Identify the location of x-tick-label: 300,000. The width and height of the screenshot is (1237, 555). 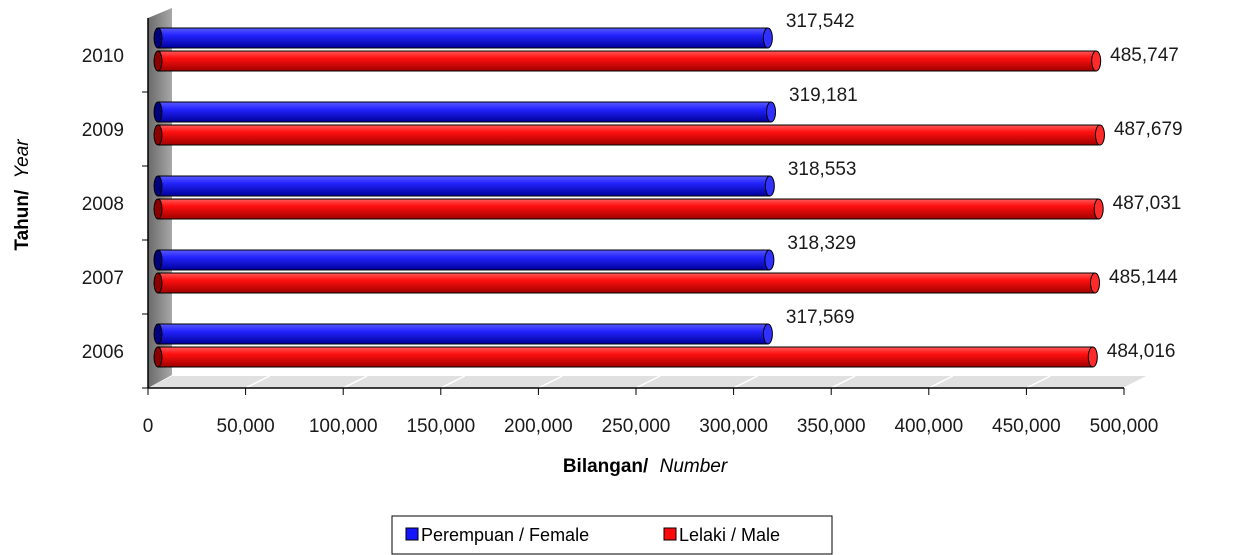
(733, 426).